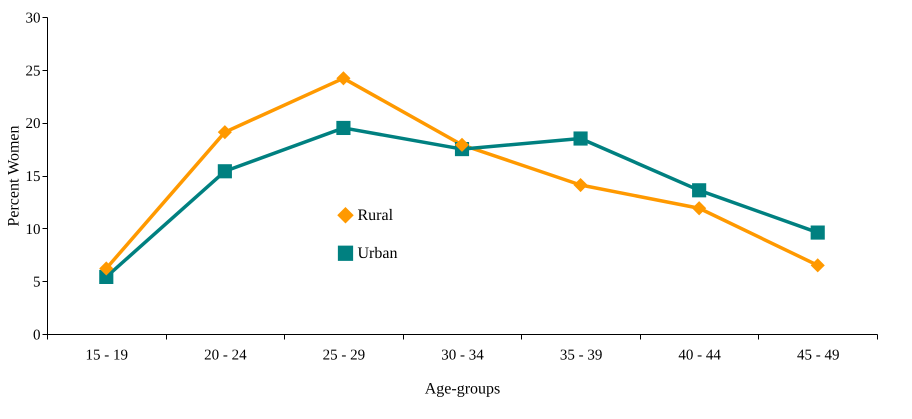 Image resolution: width=912 pixels, height=419 pixels. Describe the element at coordinates (462, 389) in the screenshot. I see `x-axis-title: Age-groups` at that location.